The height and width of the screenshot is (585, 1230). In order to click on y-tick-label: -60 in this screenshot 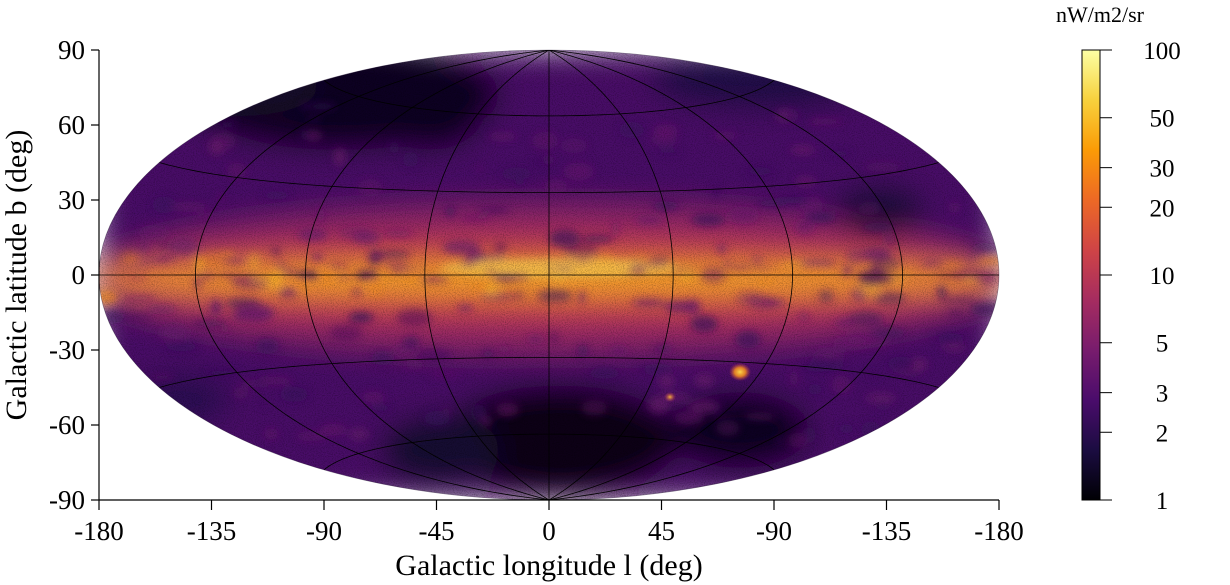, I will do `click(67, 425)`.